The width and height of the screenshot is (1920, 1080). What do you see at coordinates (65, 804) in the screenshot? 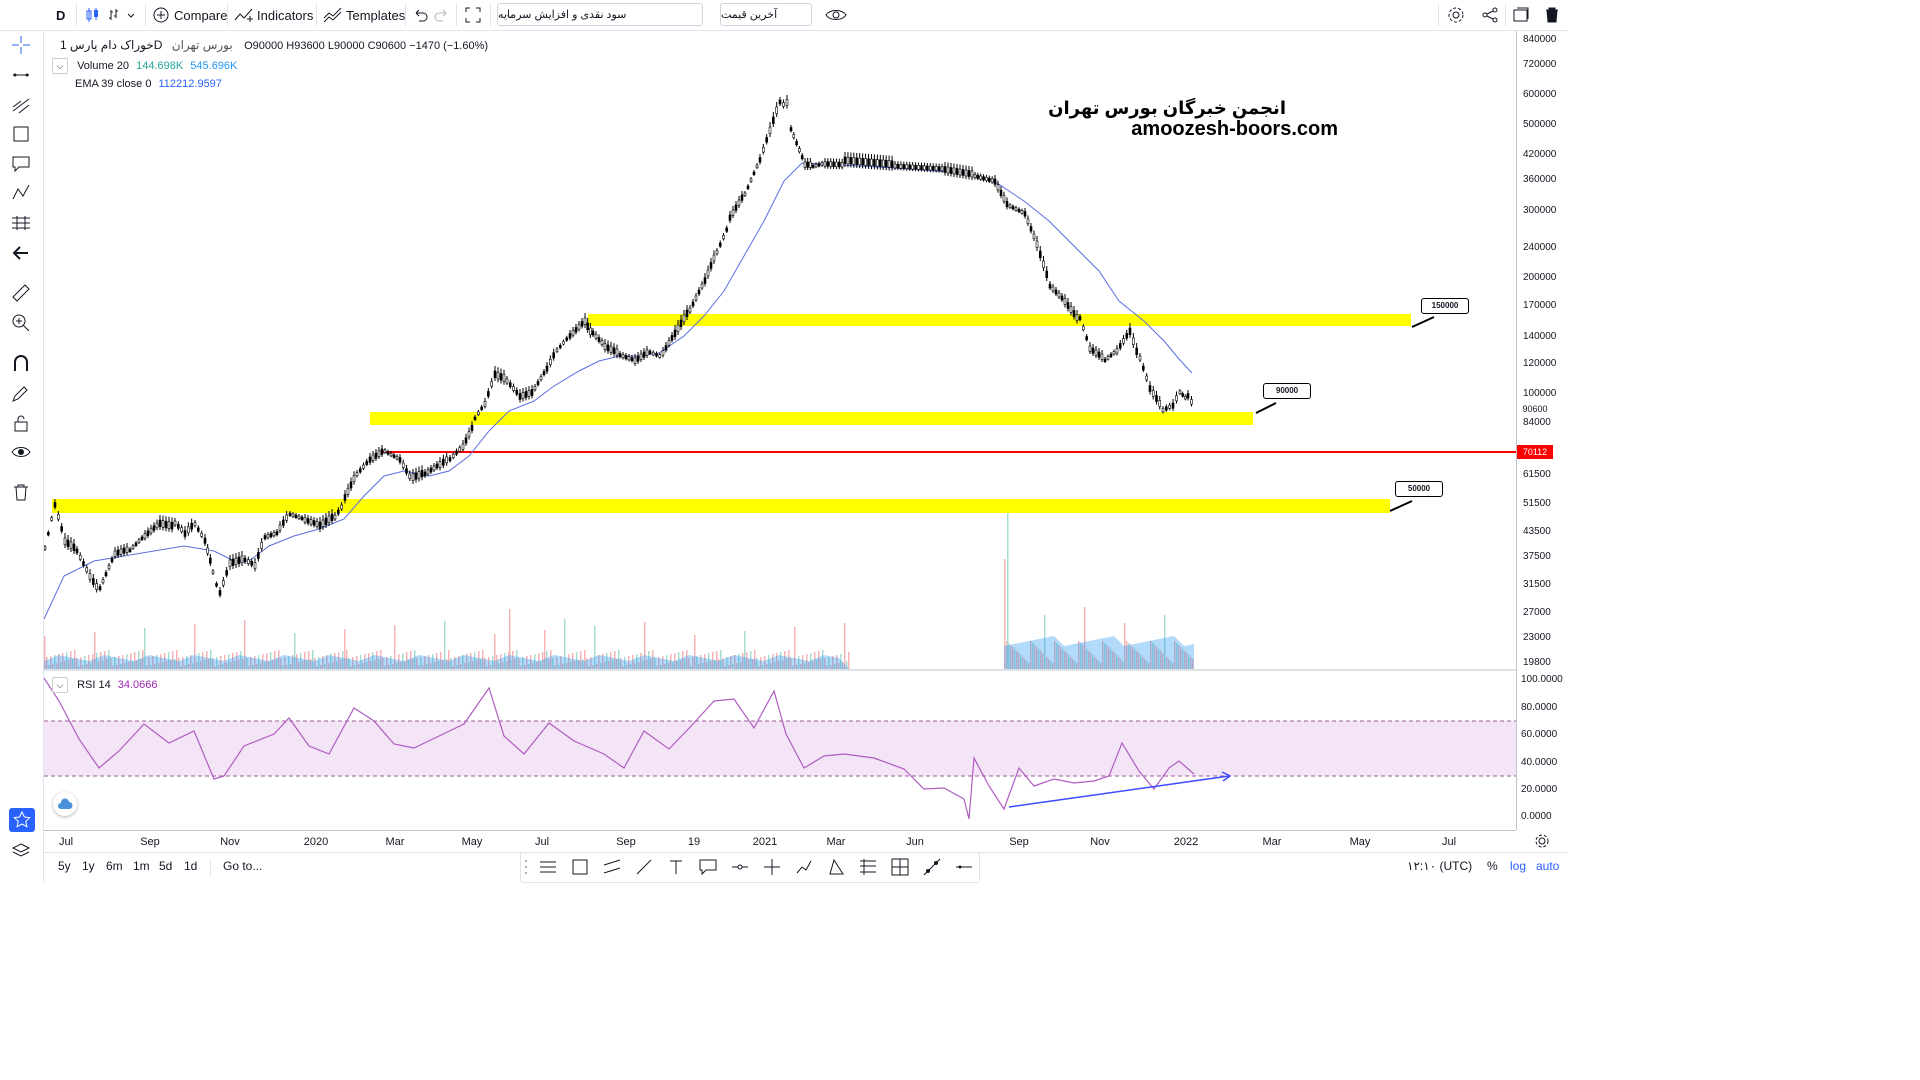
I see `cloud-button` at bounding box center [65, 804].